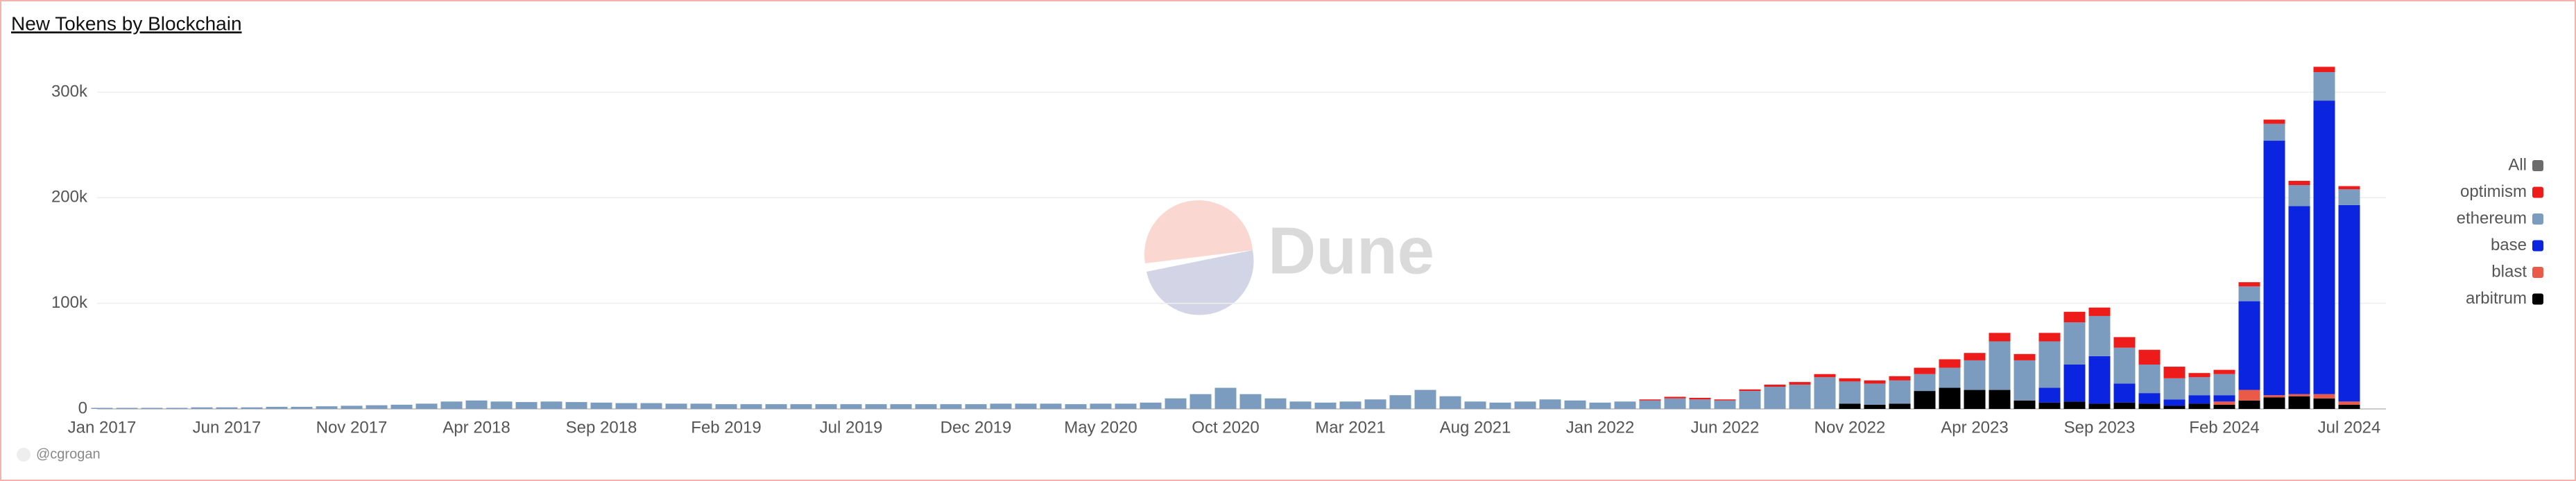  Describe the element at coordinates (352, 427) in the screenshot. I see `x-tick-label: Nov 2017` at that location.